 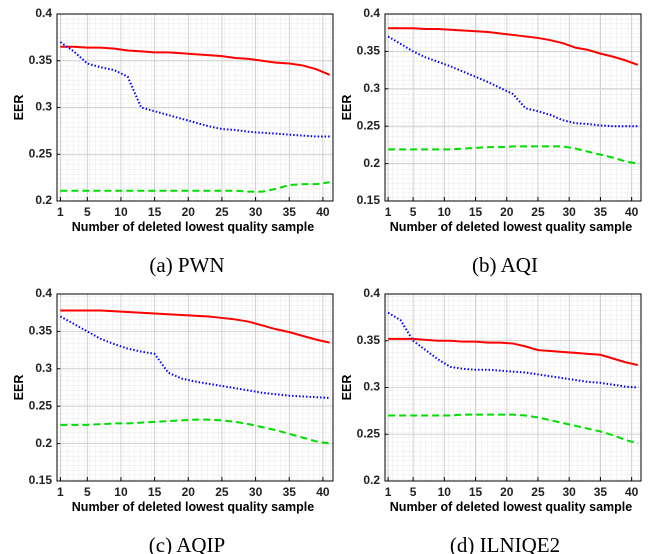 I want to click on caption: (c) AQIP, so click(x=187, y=543).